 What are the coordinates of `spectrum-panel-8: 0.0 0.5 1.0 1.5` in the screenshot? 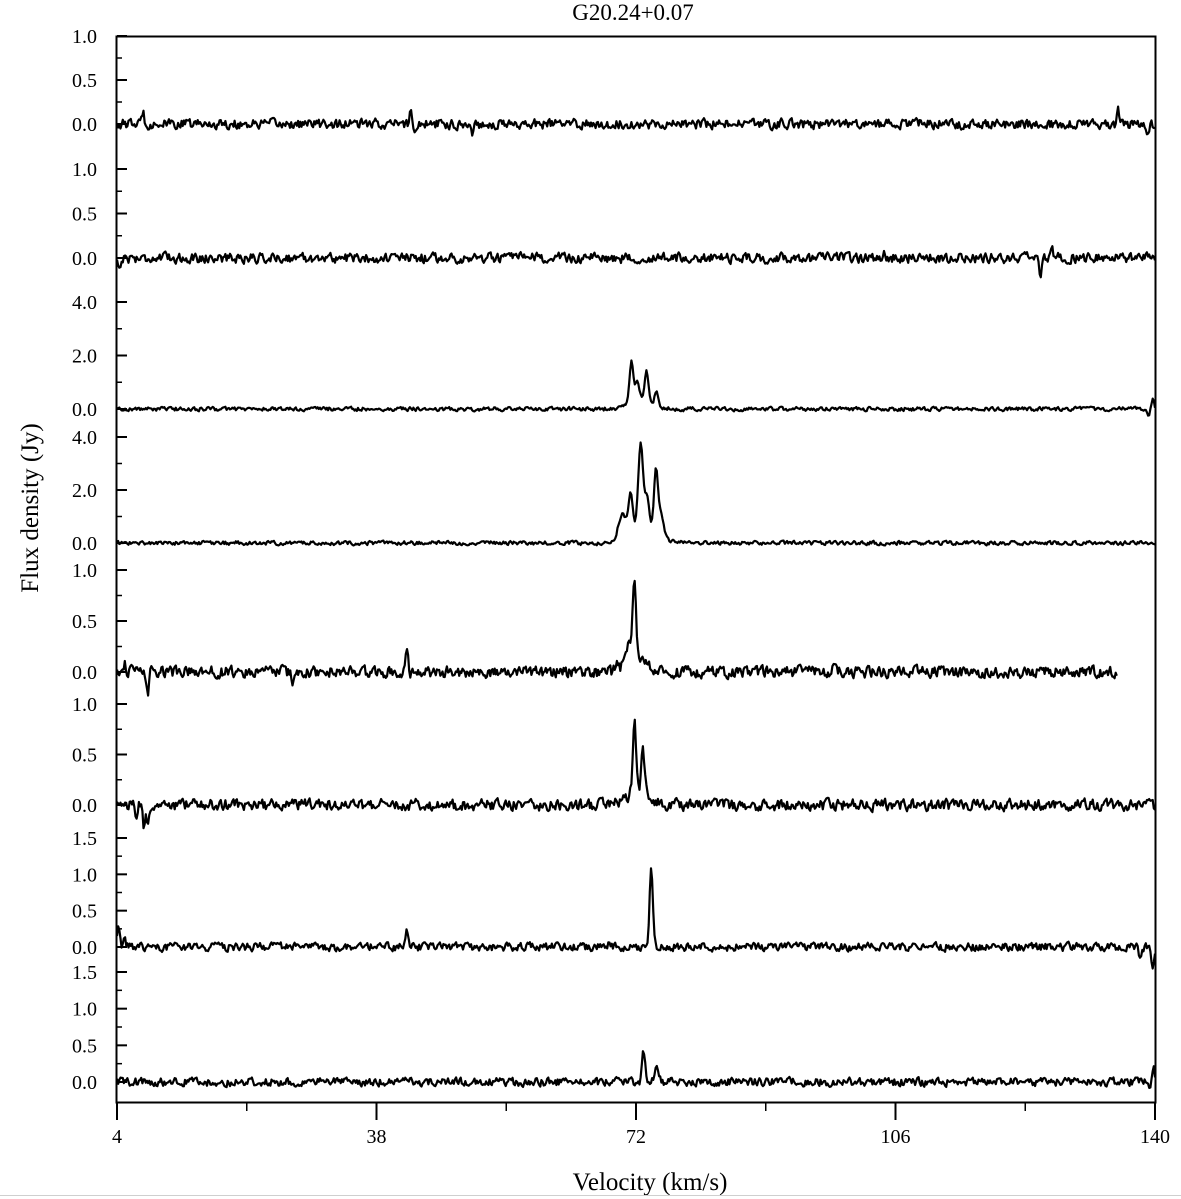 It's located at (614, 1028).